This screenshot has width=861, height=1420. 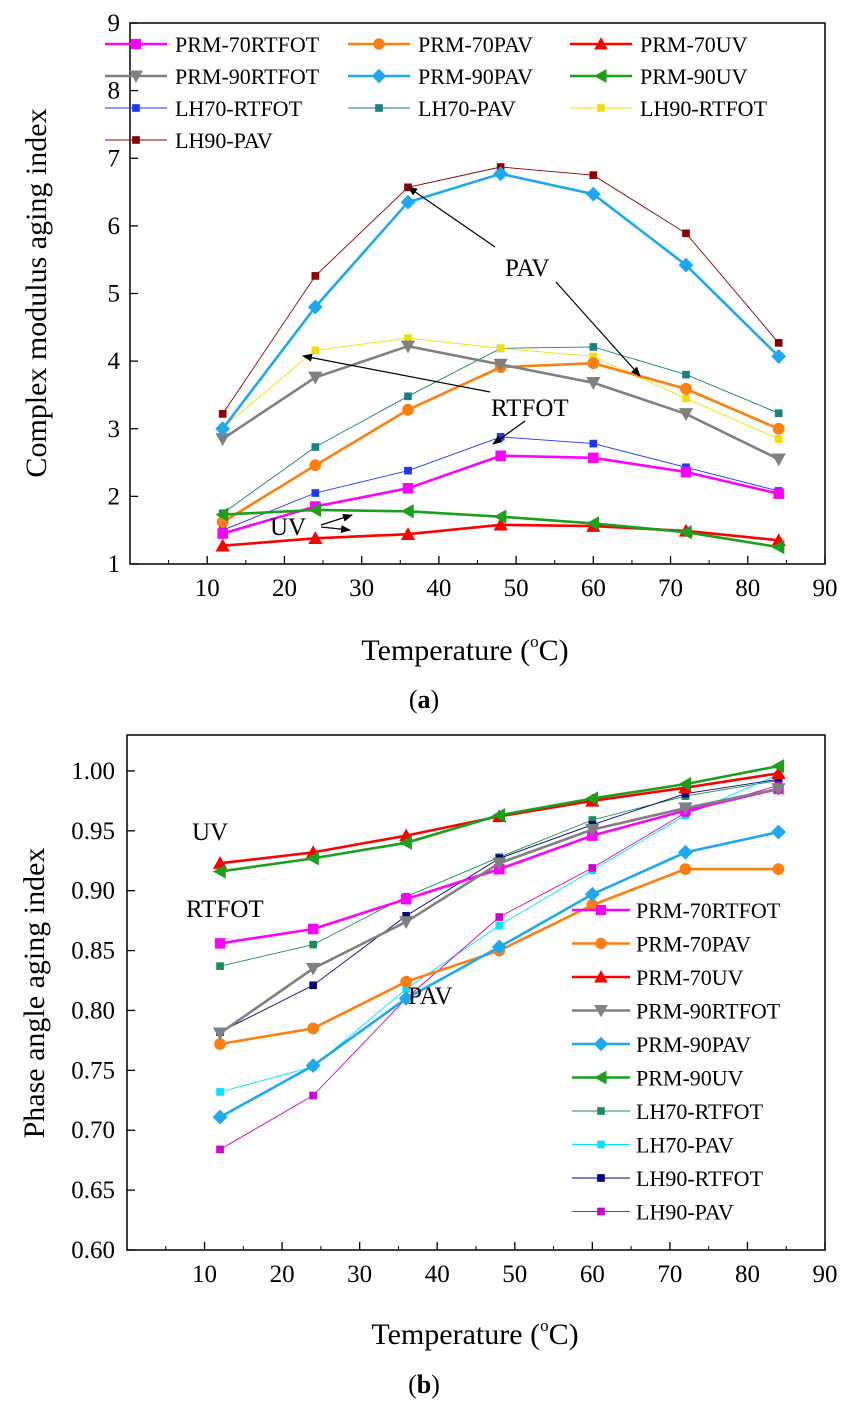 I want to click on annotation-pav-b: PAV, so click(x=430, y=996).